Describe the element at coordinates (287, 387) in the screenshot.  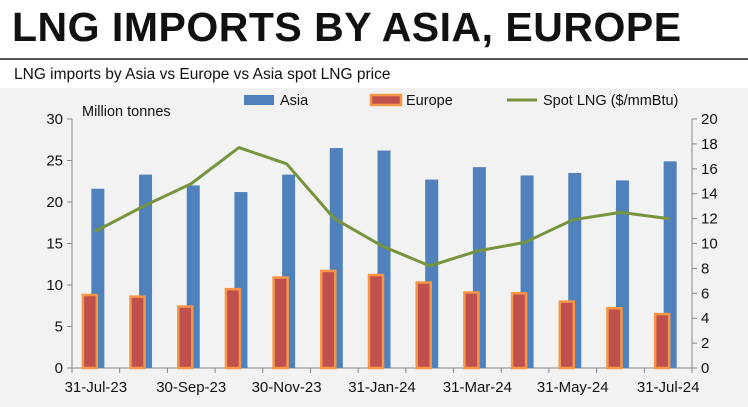
I see `x-tick-label: 30-Nov-23` at that location.